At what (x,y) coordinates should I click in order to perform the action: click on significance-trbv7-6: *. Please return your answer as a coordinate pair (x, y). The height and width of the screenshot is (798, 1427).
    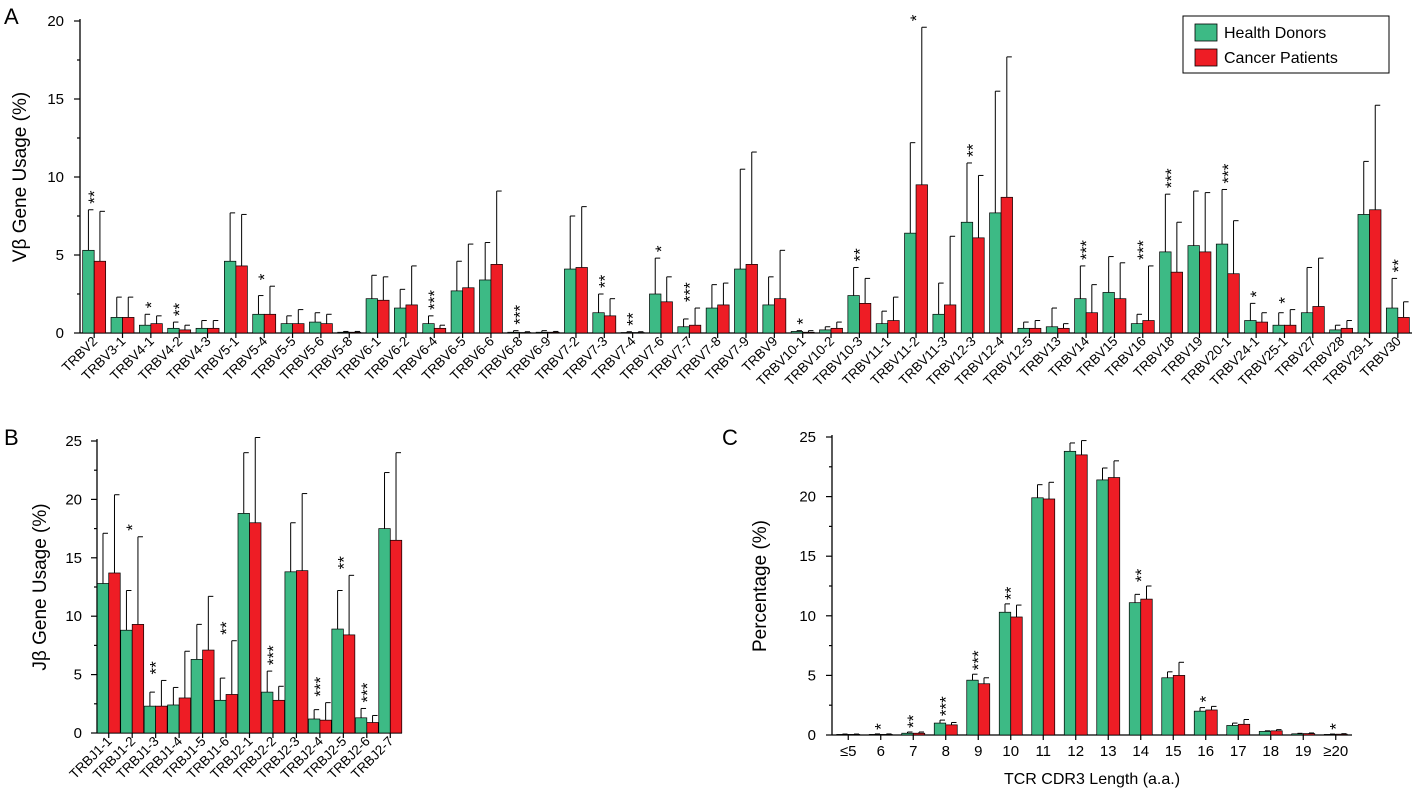
    Looking at the image, I should click on (661, 248).